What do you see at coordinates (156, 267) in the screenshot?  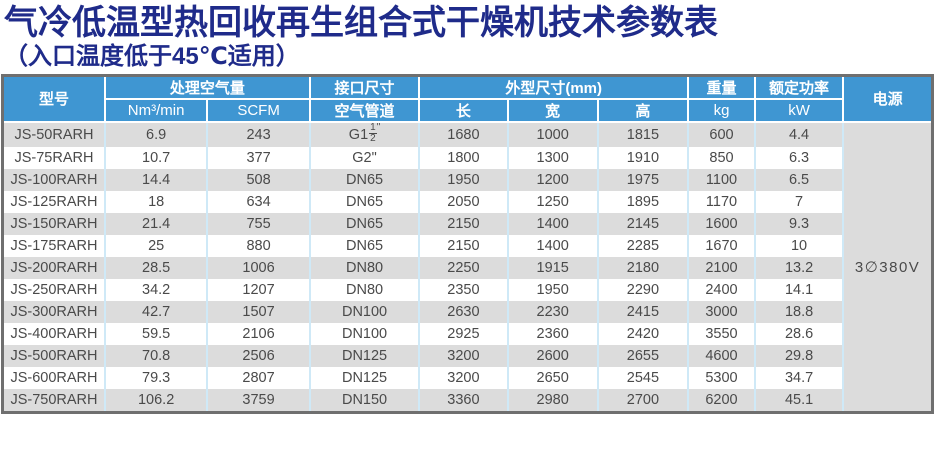 I see `cell-nm3-per-min: 28.5` at bounding box center [156, 267].